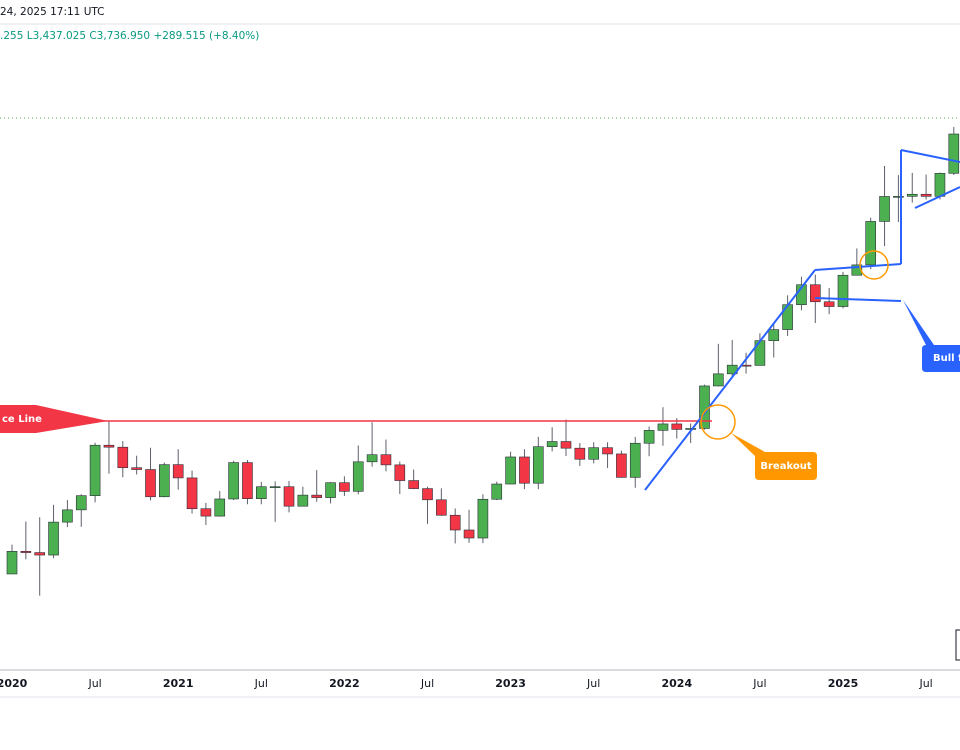  I want to click on bull-flag-label: Bull fl, so click(946, 358).